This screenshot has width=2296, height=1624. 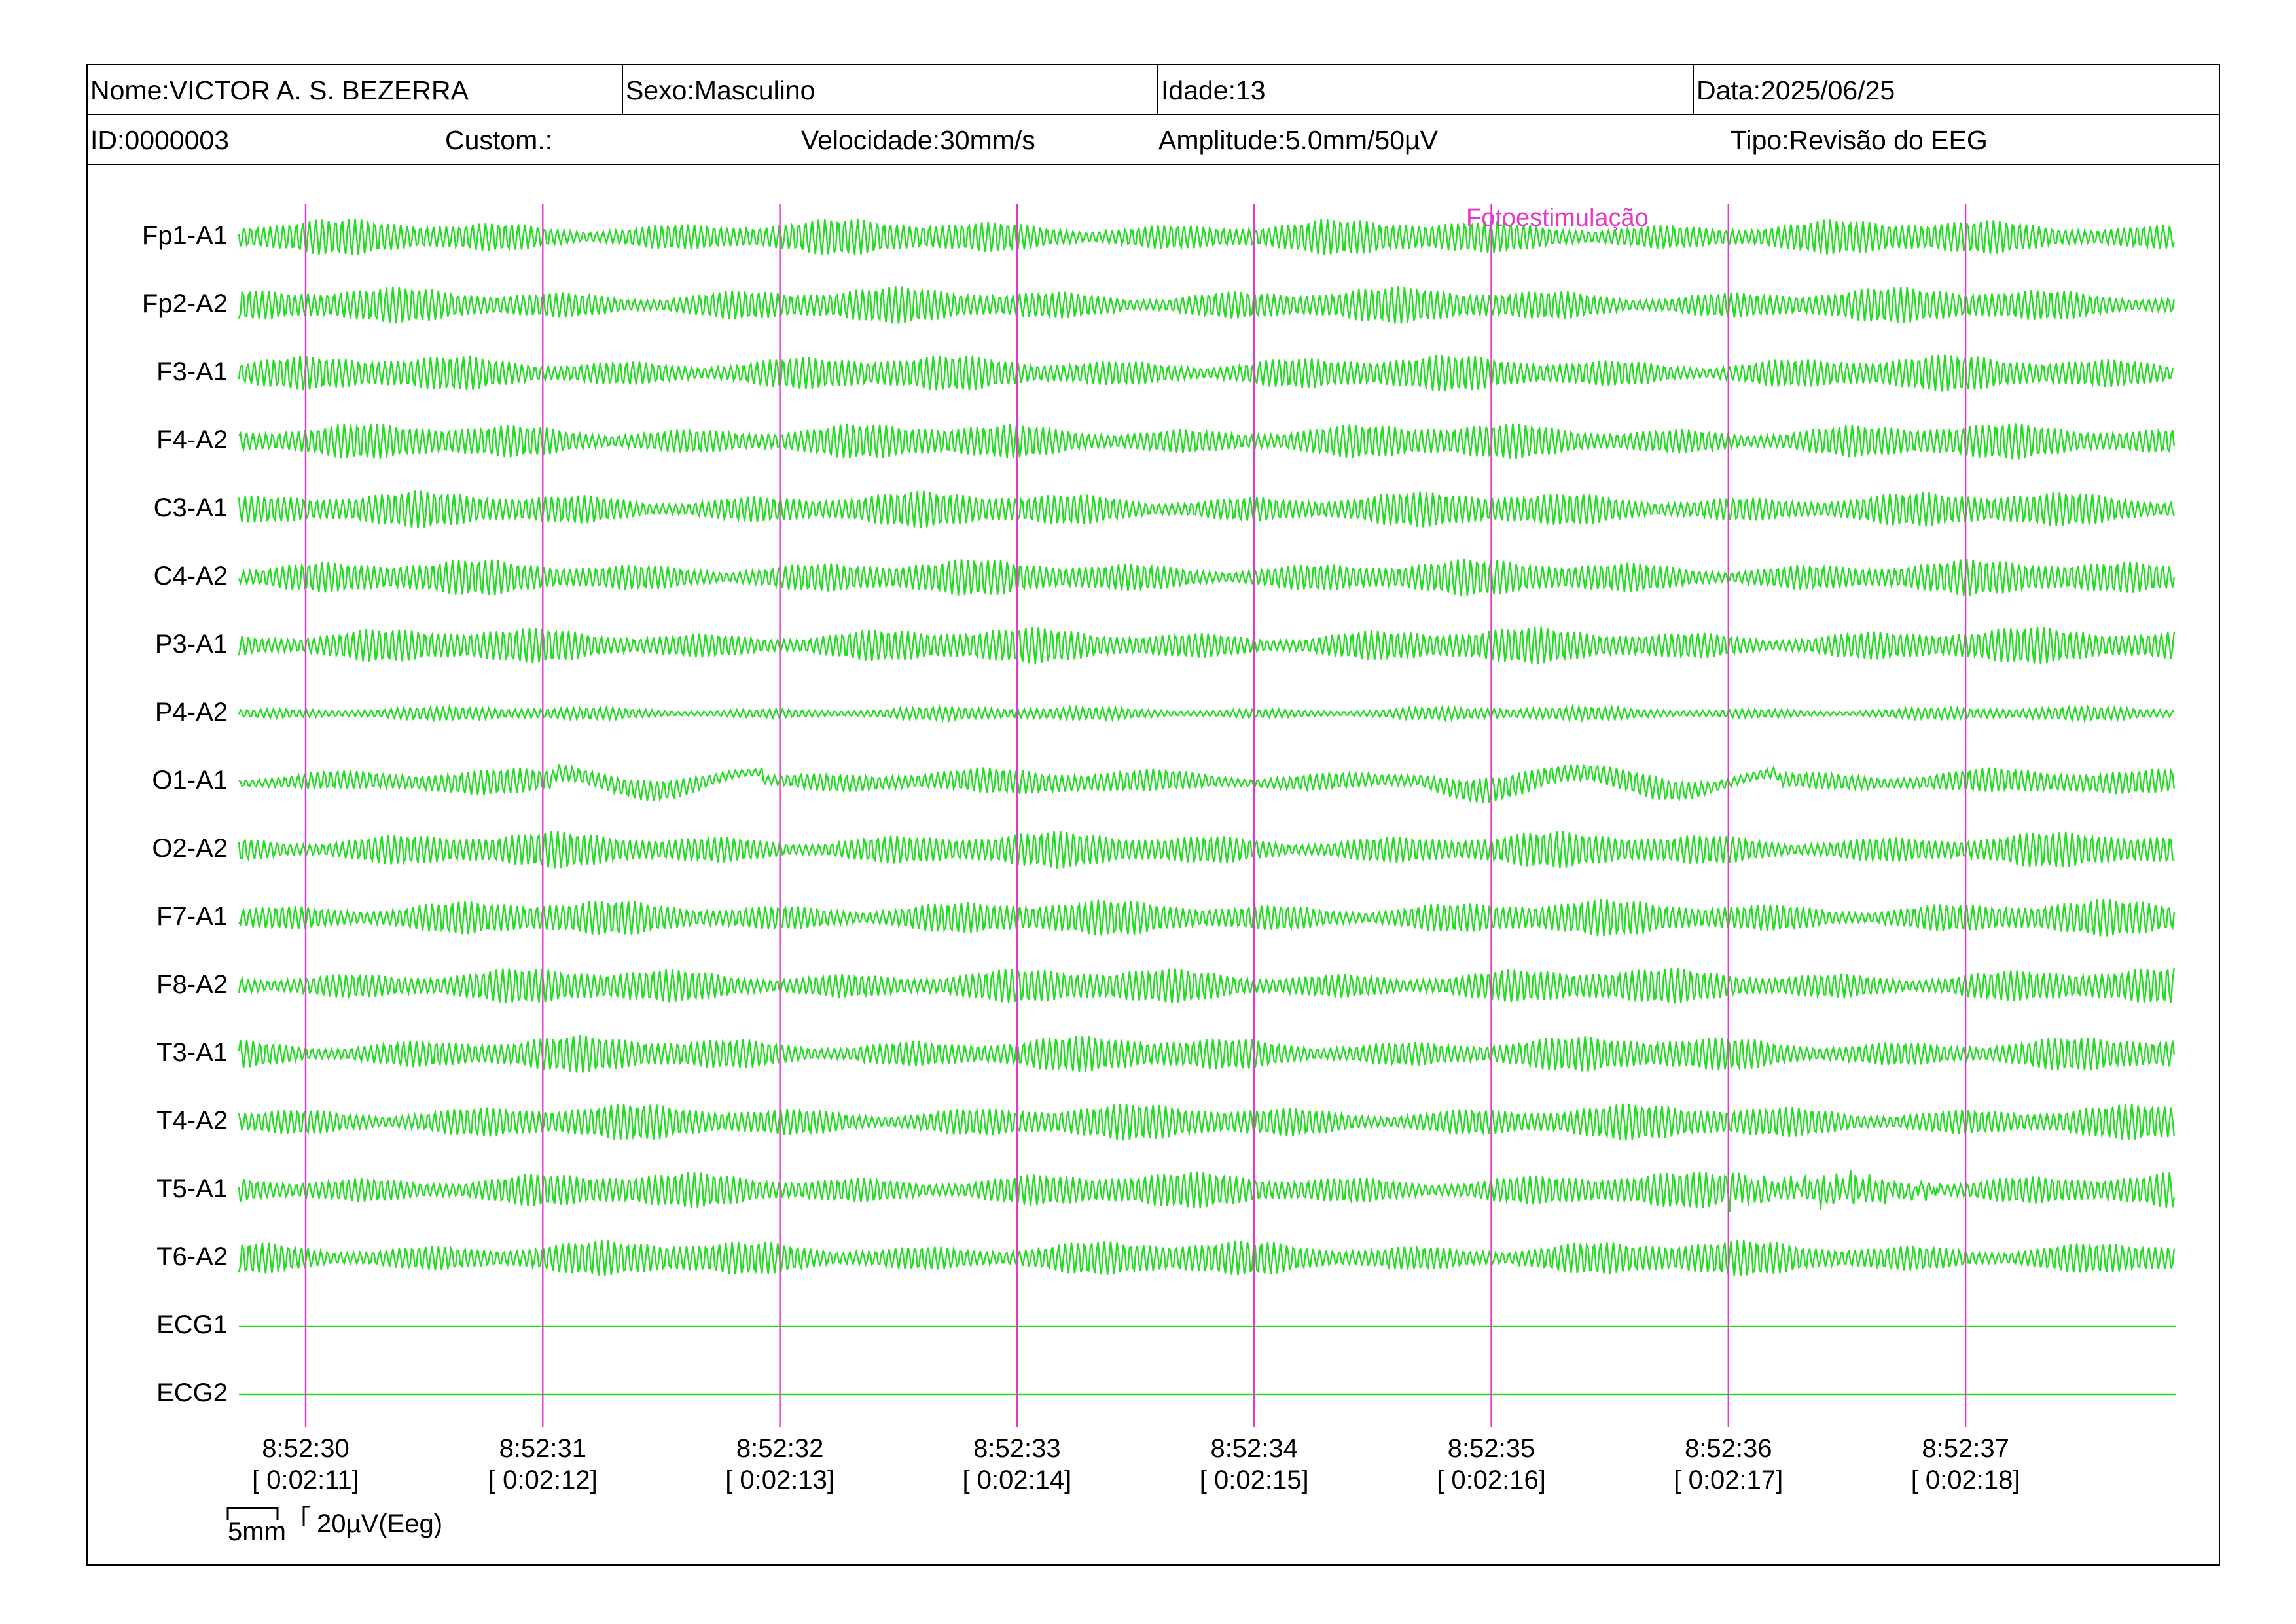 I want to click on eeg-trace-f7-a1, so click(x=1206, y=918).